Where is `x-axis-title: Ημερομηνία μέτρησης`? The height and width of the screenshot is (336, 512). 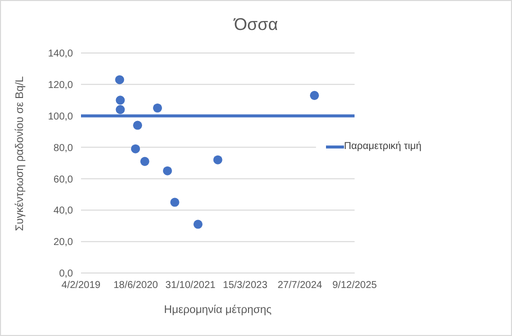 x-axis-title: Ημερομηνία μέτρησης is located at coordinates (218, 310).